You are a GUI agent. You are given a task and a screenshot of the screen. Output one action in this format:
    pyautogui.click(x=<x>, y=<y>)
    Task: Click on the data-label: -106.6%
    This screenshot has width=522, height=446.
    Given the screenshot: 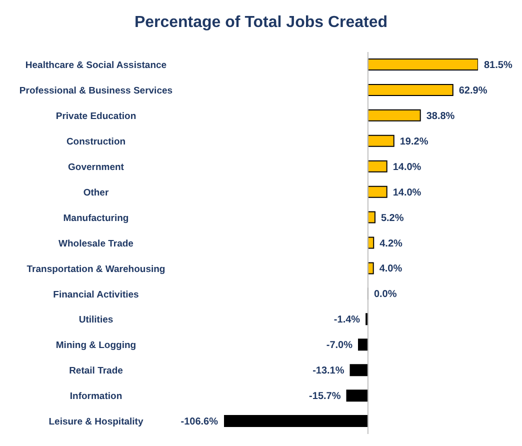 What is the action you would take?
    pyautogui.click(x=199, y=422)
    